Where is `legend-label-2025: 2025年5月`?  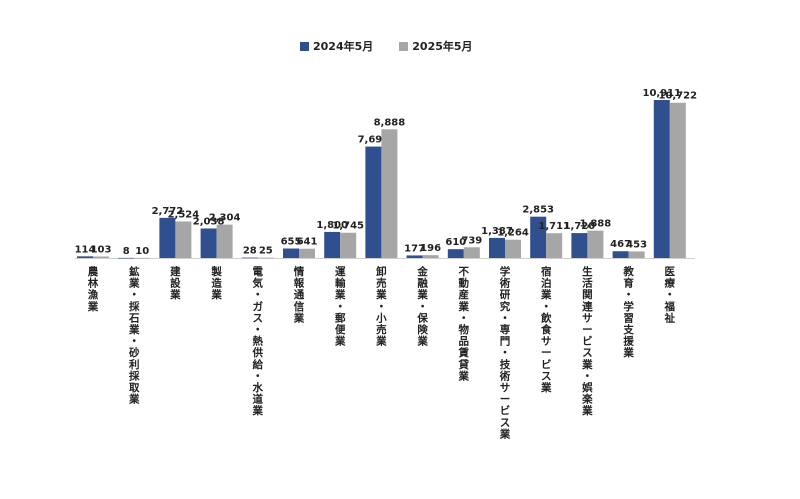 legend-label-2025: 2025年5月 is located at coordinates (442, 46).